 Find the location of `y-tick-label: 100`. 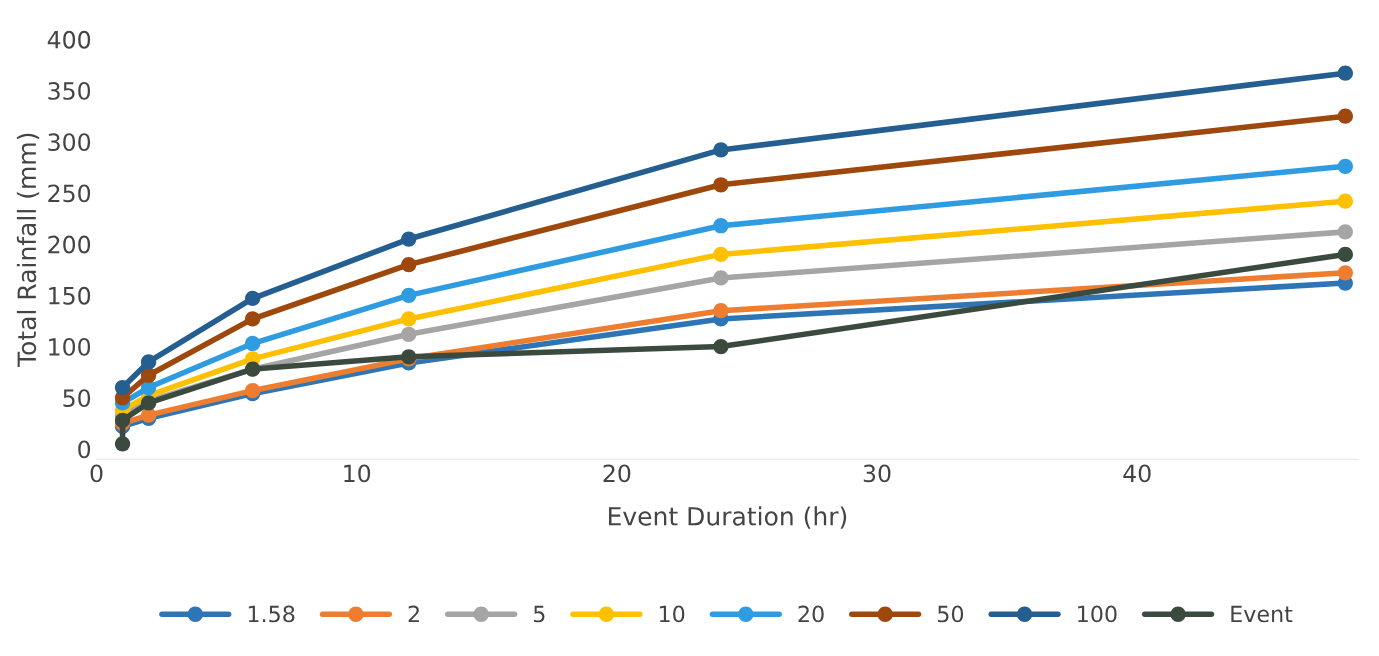

y-tick-label: 100 is located at coordinates (70, 347).